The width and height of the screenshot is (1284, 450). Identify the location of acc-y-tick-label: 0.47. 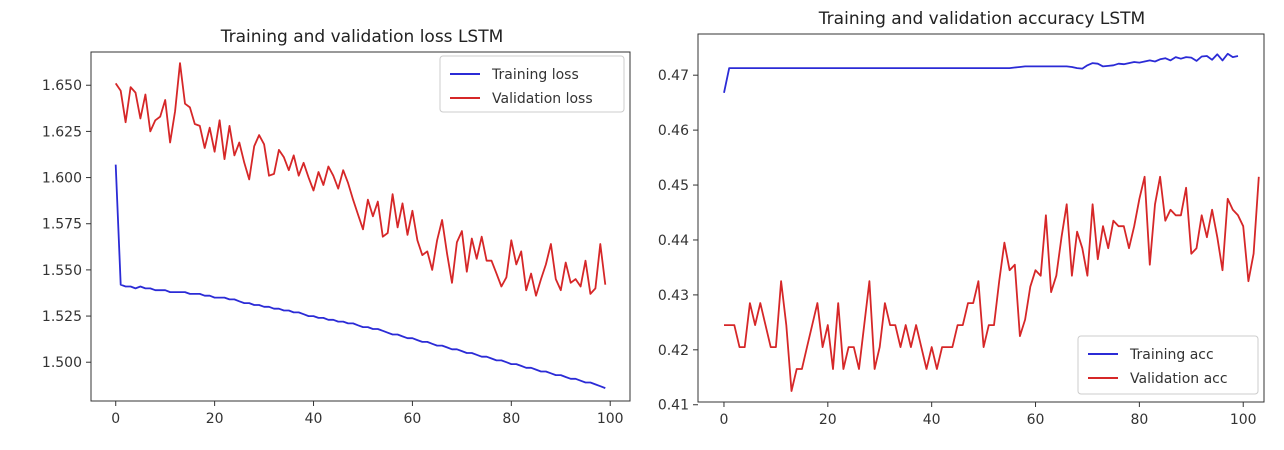
(673, 76).